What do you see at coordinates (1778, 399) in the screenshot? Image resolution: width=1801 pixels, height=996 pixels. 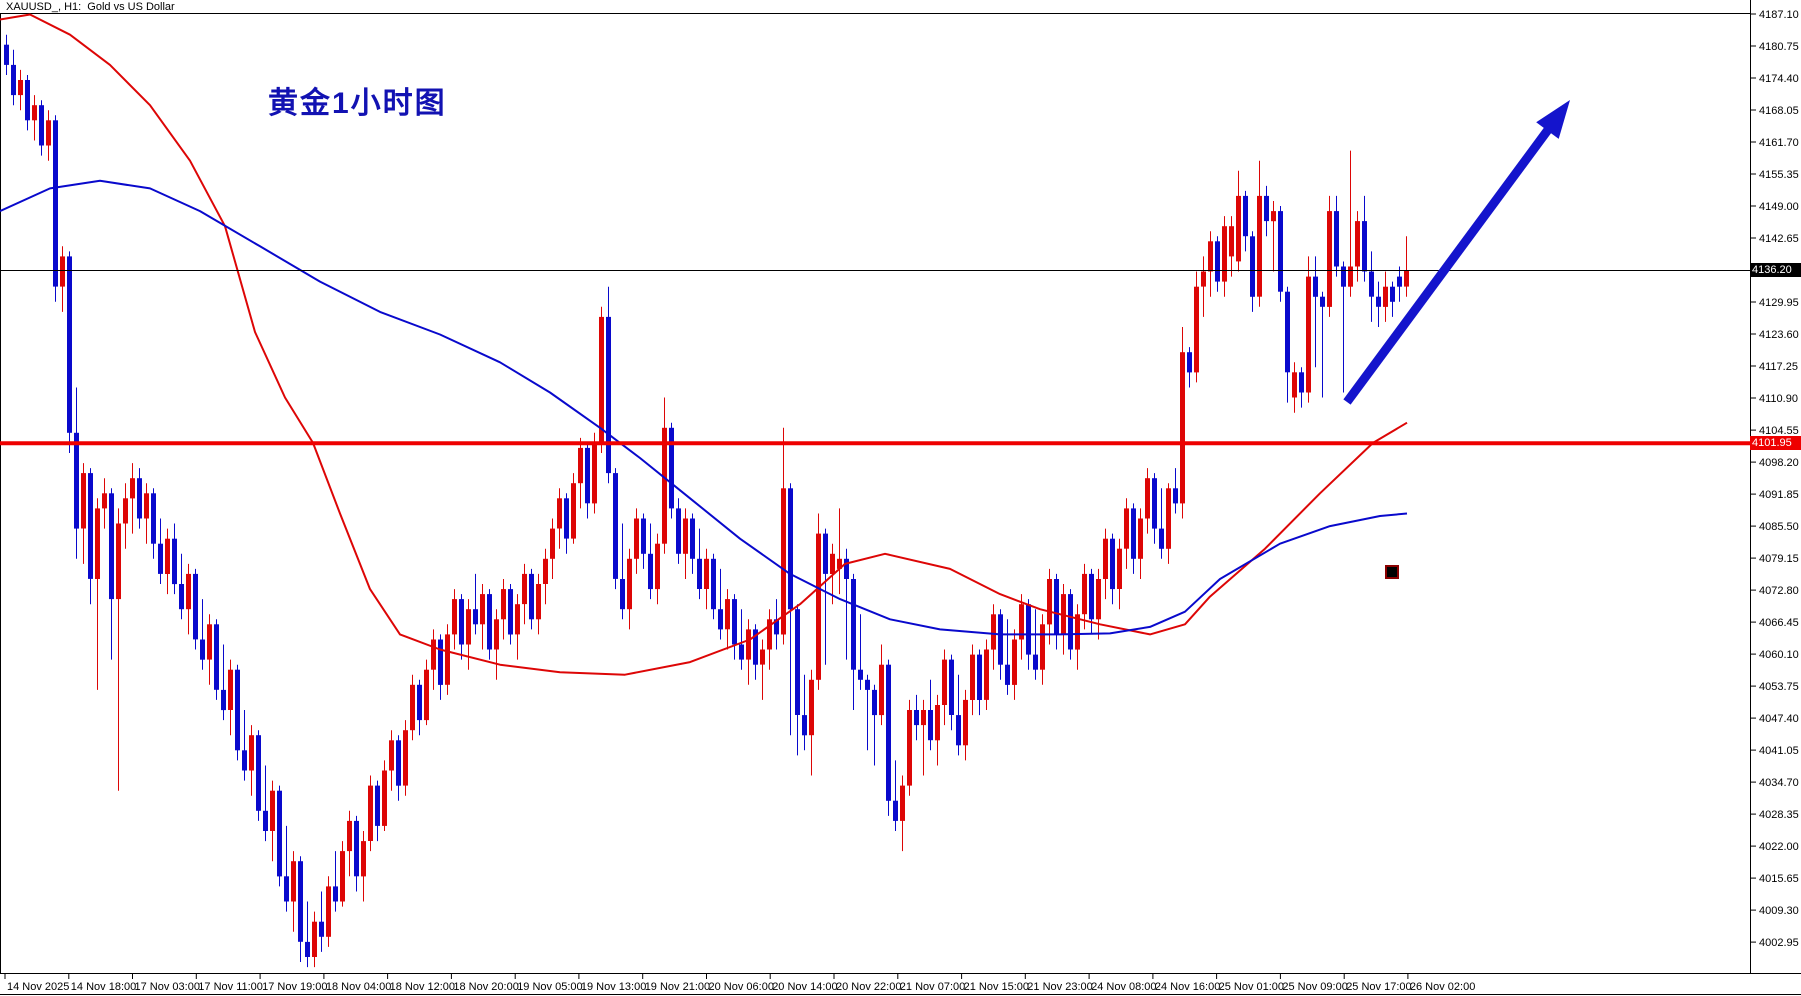 I see `price-tick-label: 4110.90` at bounding box center [1778, 399].